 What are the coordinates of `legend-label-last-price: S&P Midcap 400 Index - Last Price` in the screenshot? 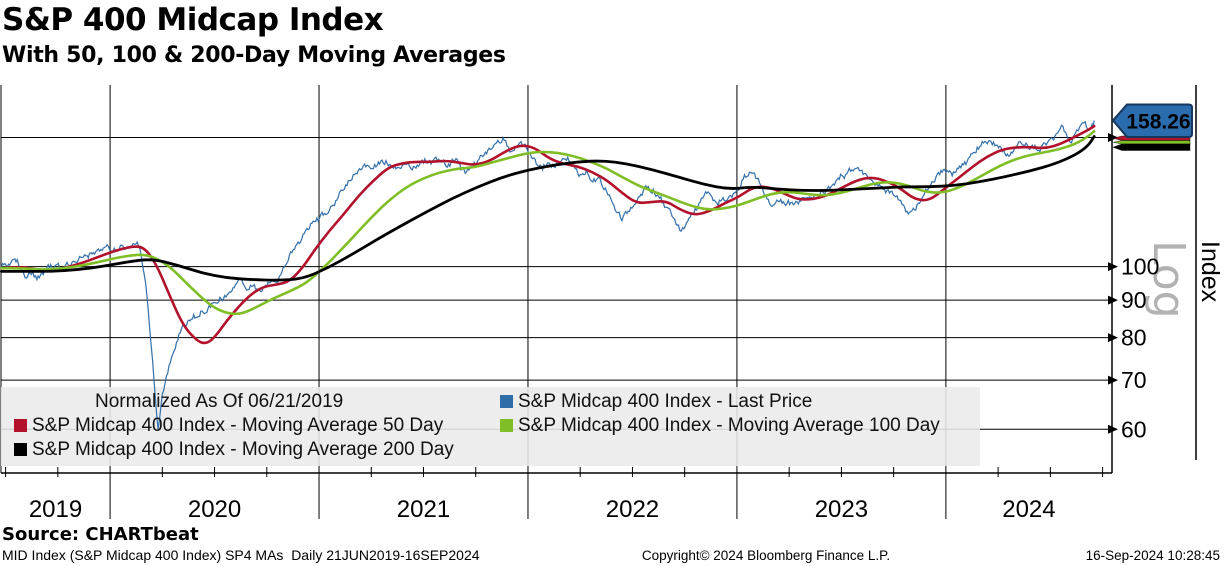 It's located at (665, 401).